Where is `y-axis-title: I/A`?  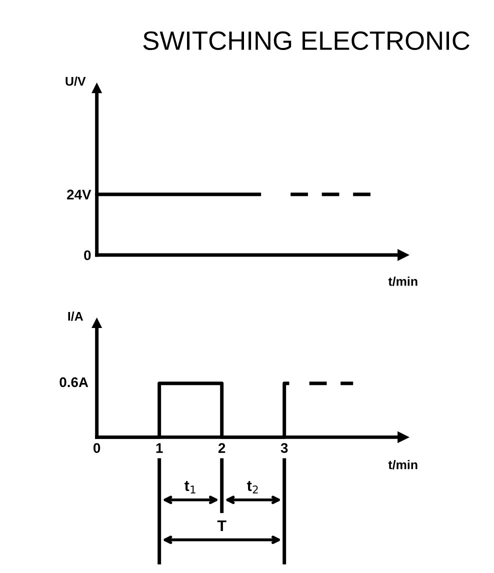 y-axis-title: I/A is located at coordinates (76, 316).